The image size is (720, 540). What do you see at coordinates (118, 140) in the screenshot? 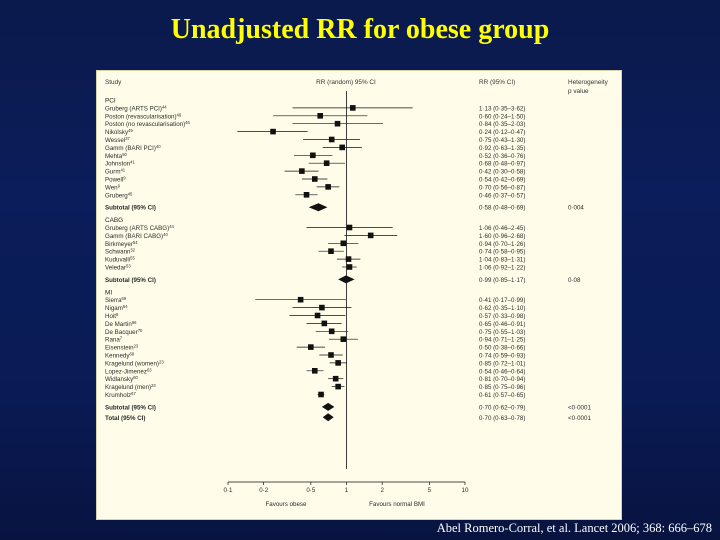
I see `study-label: Wessel37` at bounding box center [118, 140].